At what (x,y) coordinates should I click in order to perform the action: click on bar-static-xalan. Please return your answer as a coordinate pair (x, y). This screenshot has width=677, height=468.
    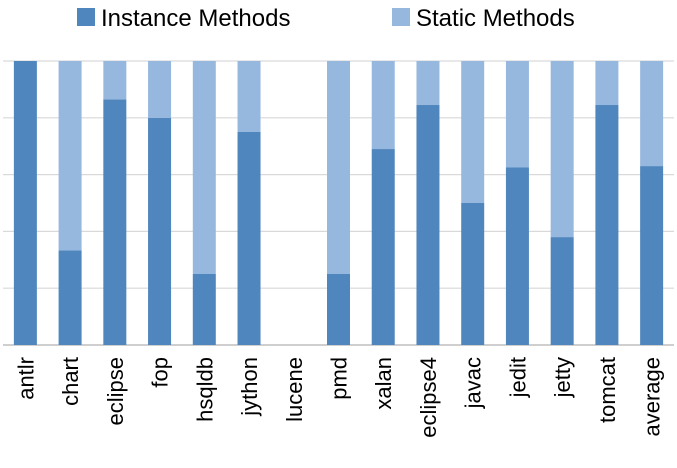
    Looking at the image, I should click on (383, 105).